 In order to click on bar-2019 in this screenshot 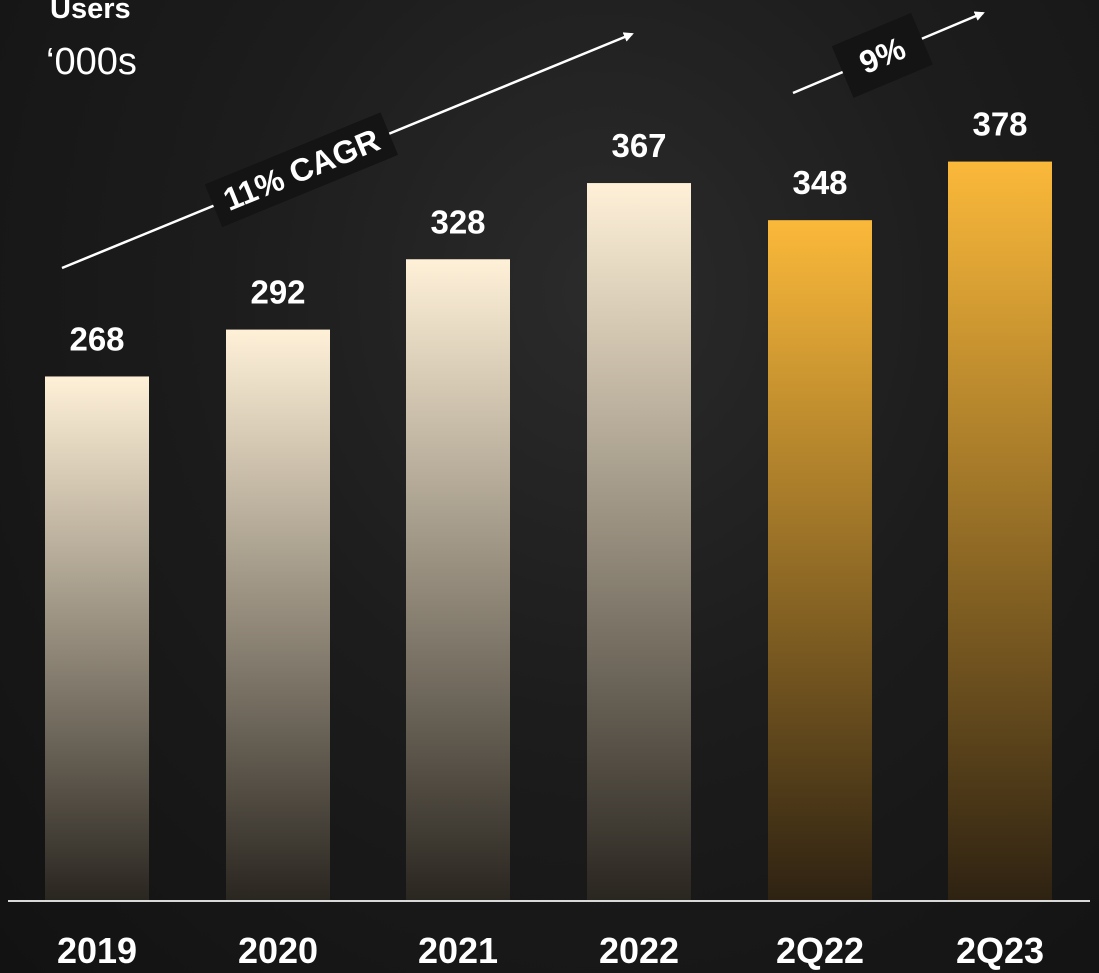, I will do `click(97, 638)`.